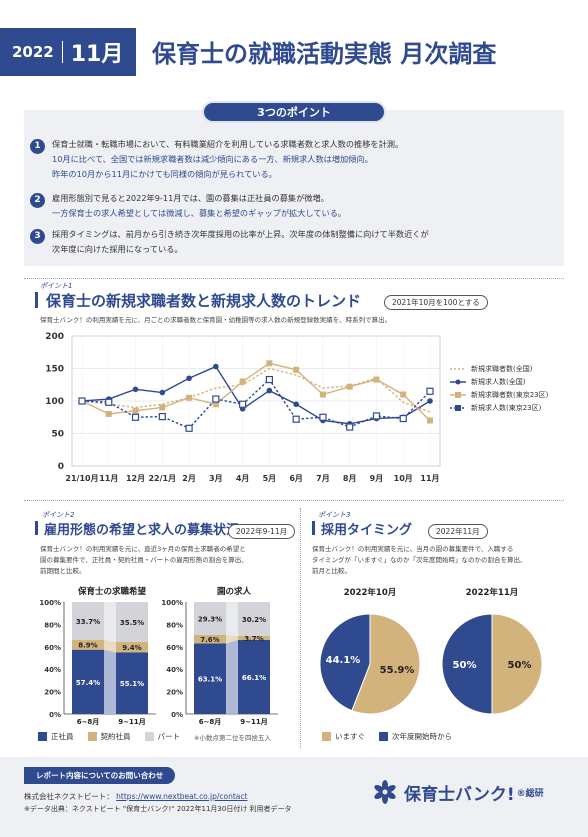 This screenshot has width=588, height=837. What do you see at coordinates (234, 591) in the screenshot?
I see `group-title: 園の求人` at bounding box center [234, 591].